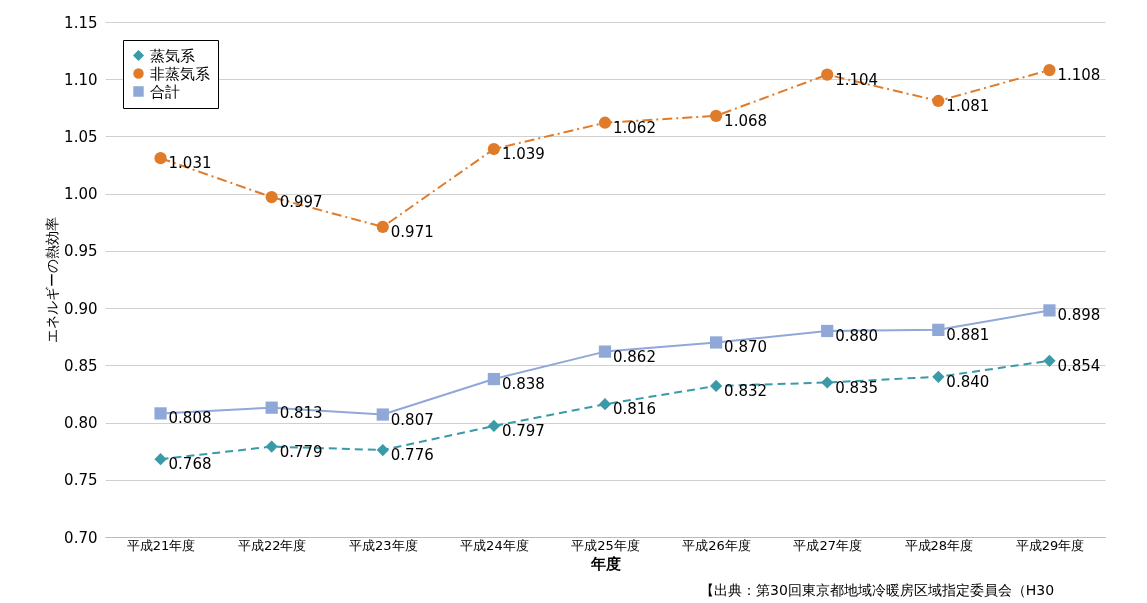 Image resolution: width=1147 pixels, height=603 pixels. Describe the element at coordinates (272, 545) in the screenshot. I see `x-tick-label: 平成22年度` at that location.